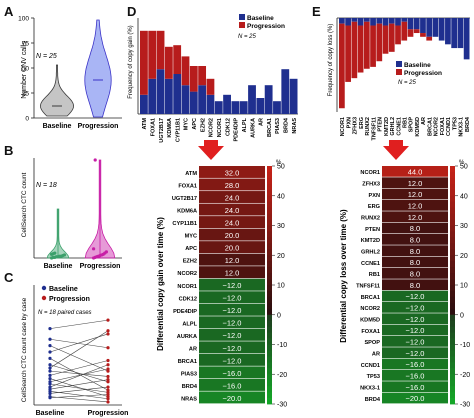  I want to click on panel-d-heat-gene-label: CYP11B1, so click(184, 224).